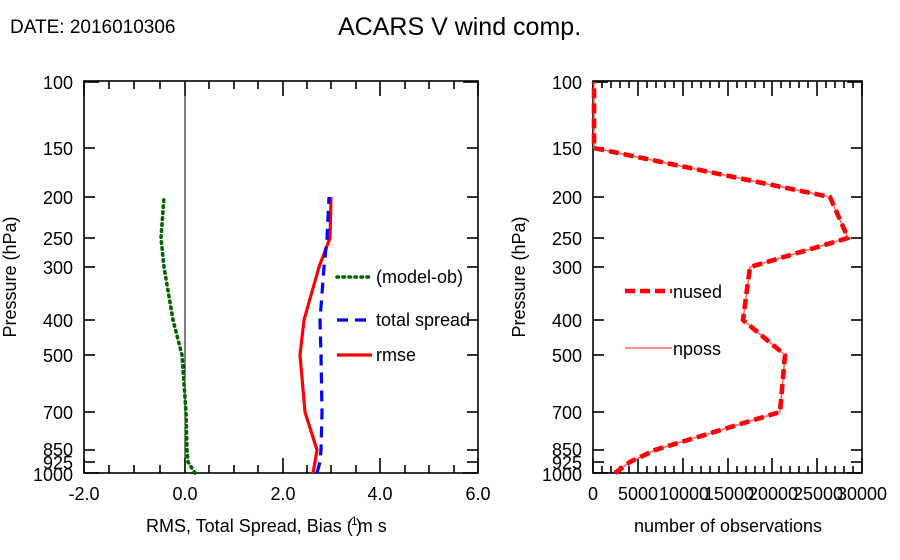  What do you see at coordinates (562, 475) in the screenshot?
I see `right-ytick-label-10: 1000` at bounding box center [562, 475].